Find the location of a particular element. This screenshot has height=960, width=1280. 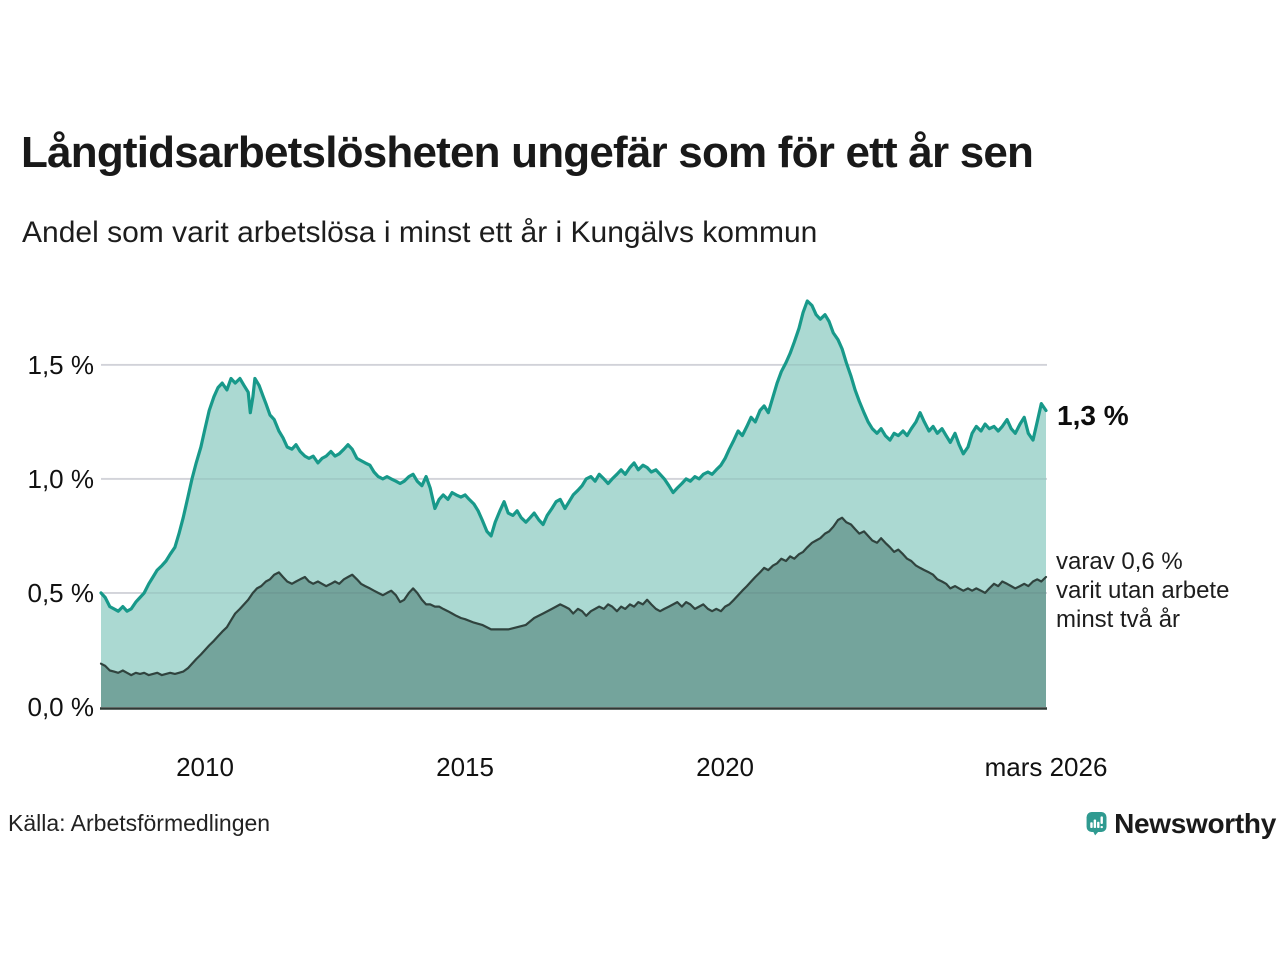

y-tick-label: 1,5 % is located at coordinates (61, 364).